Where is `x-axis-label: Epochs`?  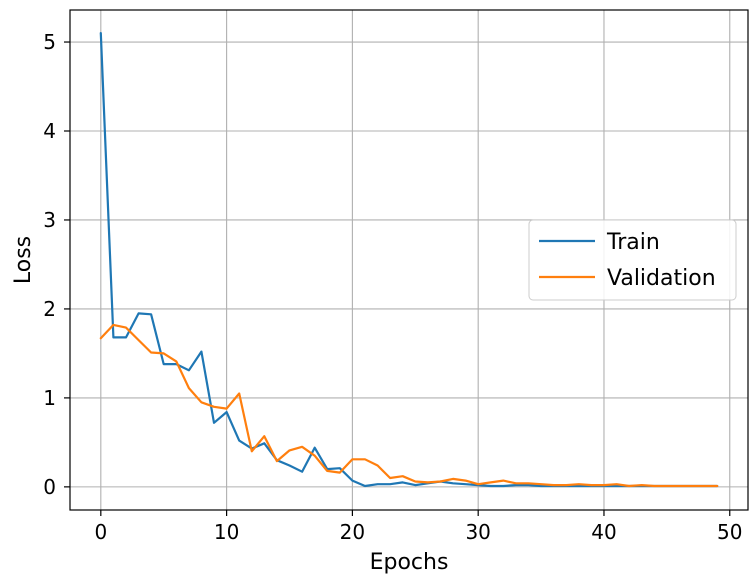 x-axis-label: Epochs is located at coordinates (409, 562).